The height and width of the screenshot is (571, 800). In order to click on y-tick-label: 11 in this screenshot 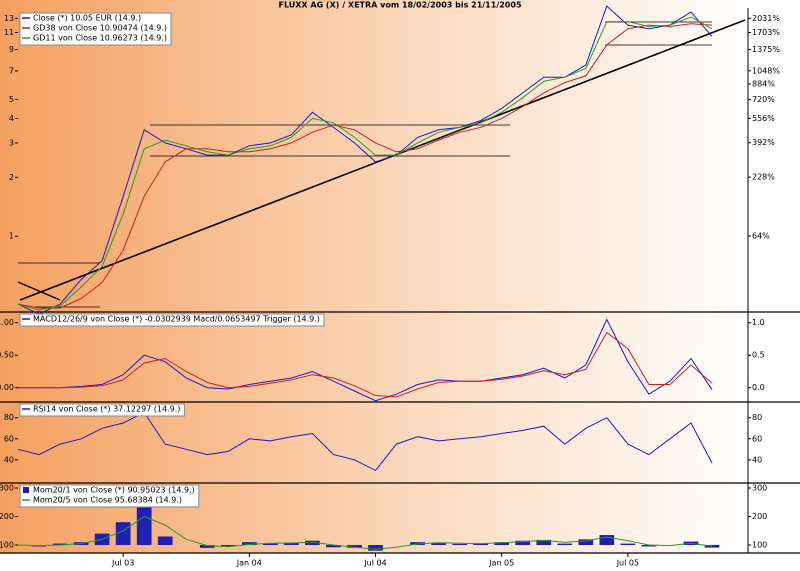, I will do `click(9, 32)`.